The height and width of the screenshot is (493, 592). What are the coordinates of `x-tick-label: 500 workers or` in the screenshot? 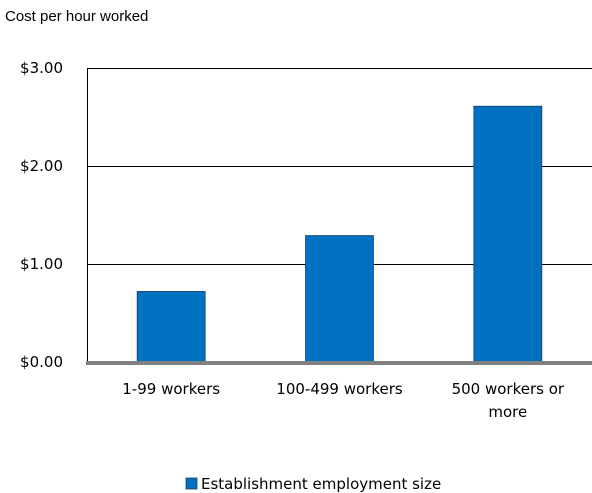 It's located at (508, 389).